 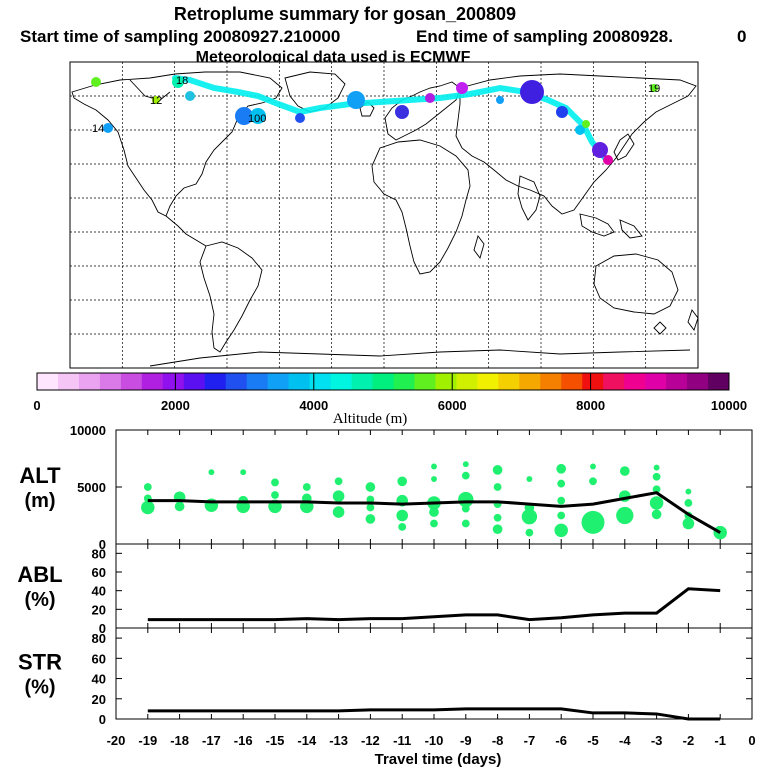 I want to click on x-tick-label: -16, so click(x=243, y=740).